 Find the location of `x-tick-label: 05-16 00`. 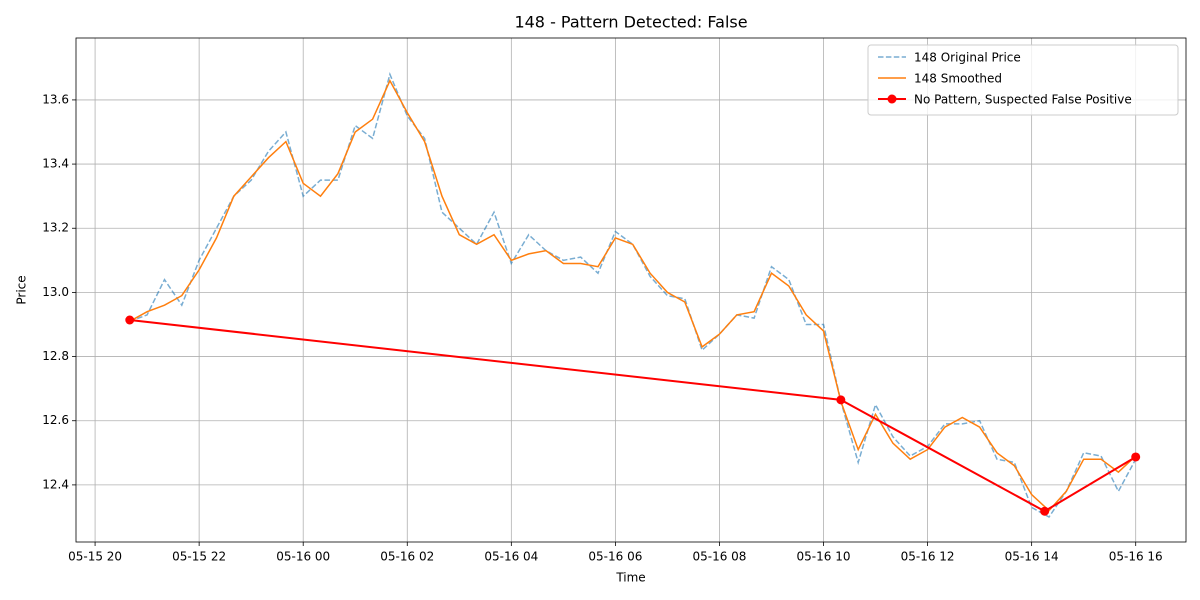

x-tick-label: 05-16 00 is located at coordinates (303, 557).